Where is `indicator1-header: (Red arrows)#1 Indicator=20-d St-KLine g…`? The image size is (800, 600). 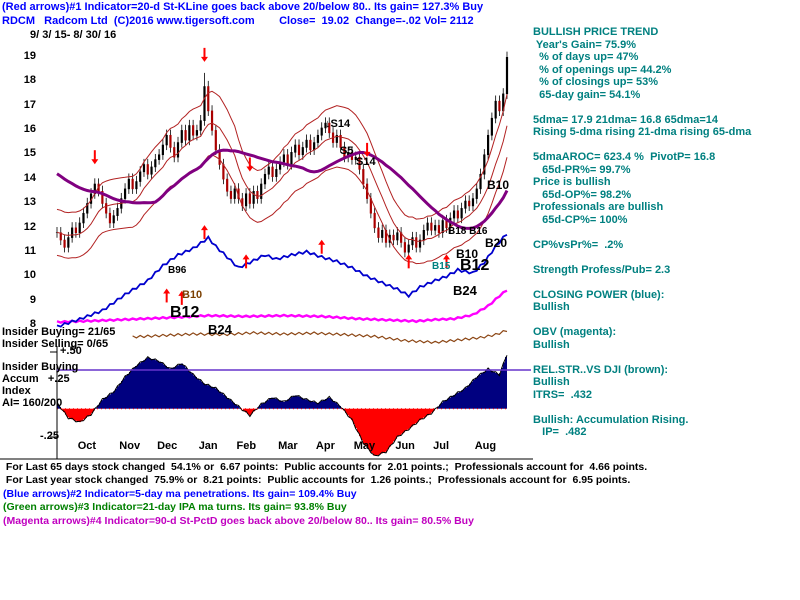
indicator1-header: (Red arrows)#1 Indicator=20-d St-KLine g… is located at coordinates (243, 7).